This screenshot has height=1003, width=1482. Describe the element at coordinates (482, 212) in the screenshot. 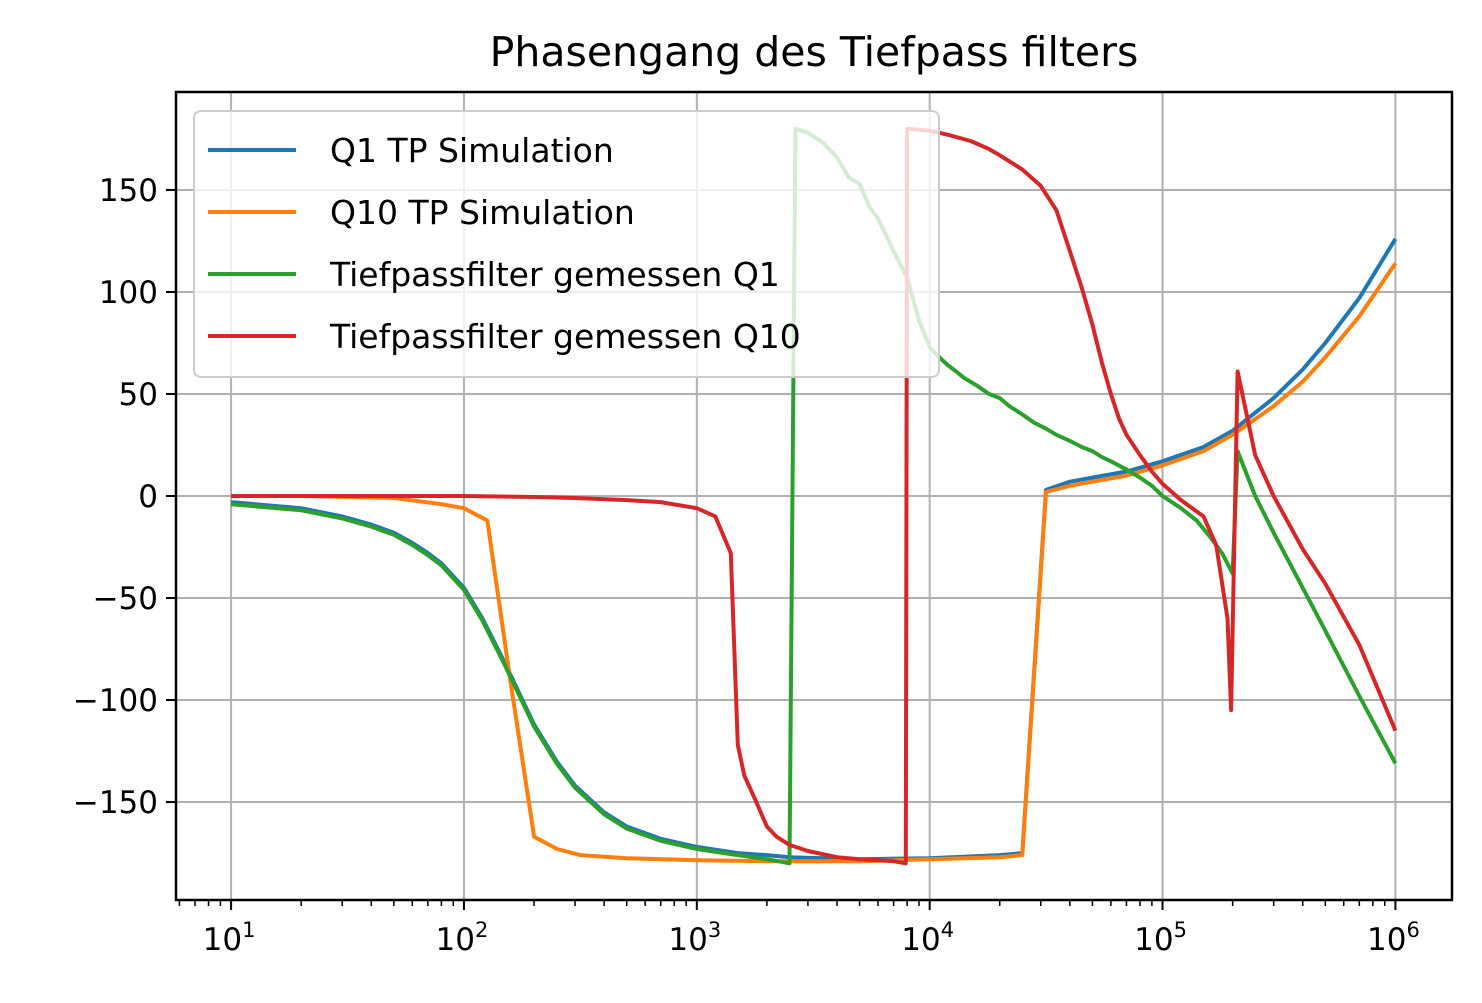

I see `legend-label: Q10 TP Simulation` at that location.